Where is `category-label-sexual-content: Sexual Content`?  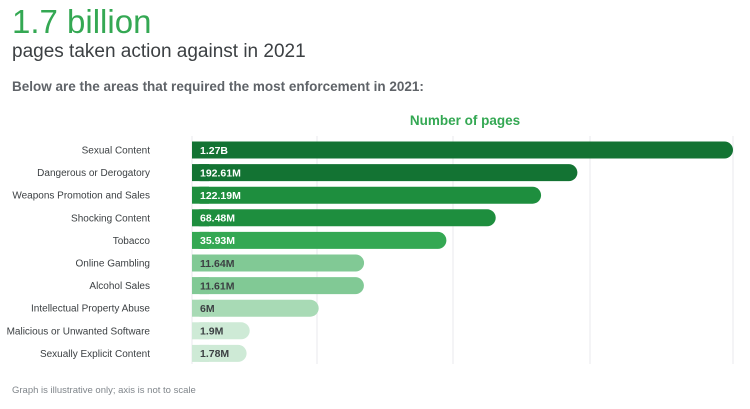
category-label-sexual-content: Sexual Content is located at coordinates (116, 151).